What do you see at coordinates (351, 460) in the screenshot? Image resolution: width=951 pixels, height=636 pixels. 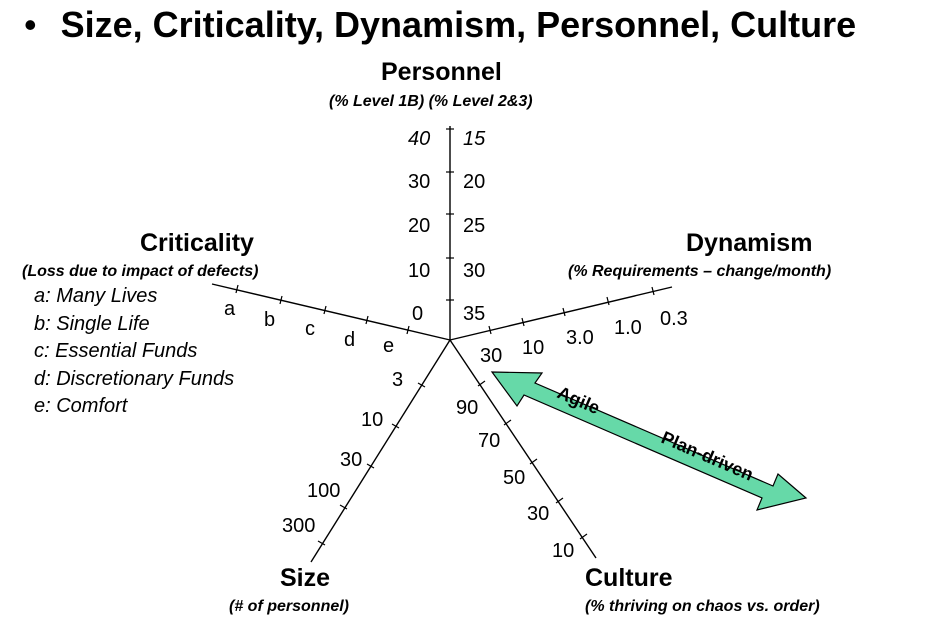 I see `size-tick-label: 30` at bounding box center [351, 460].